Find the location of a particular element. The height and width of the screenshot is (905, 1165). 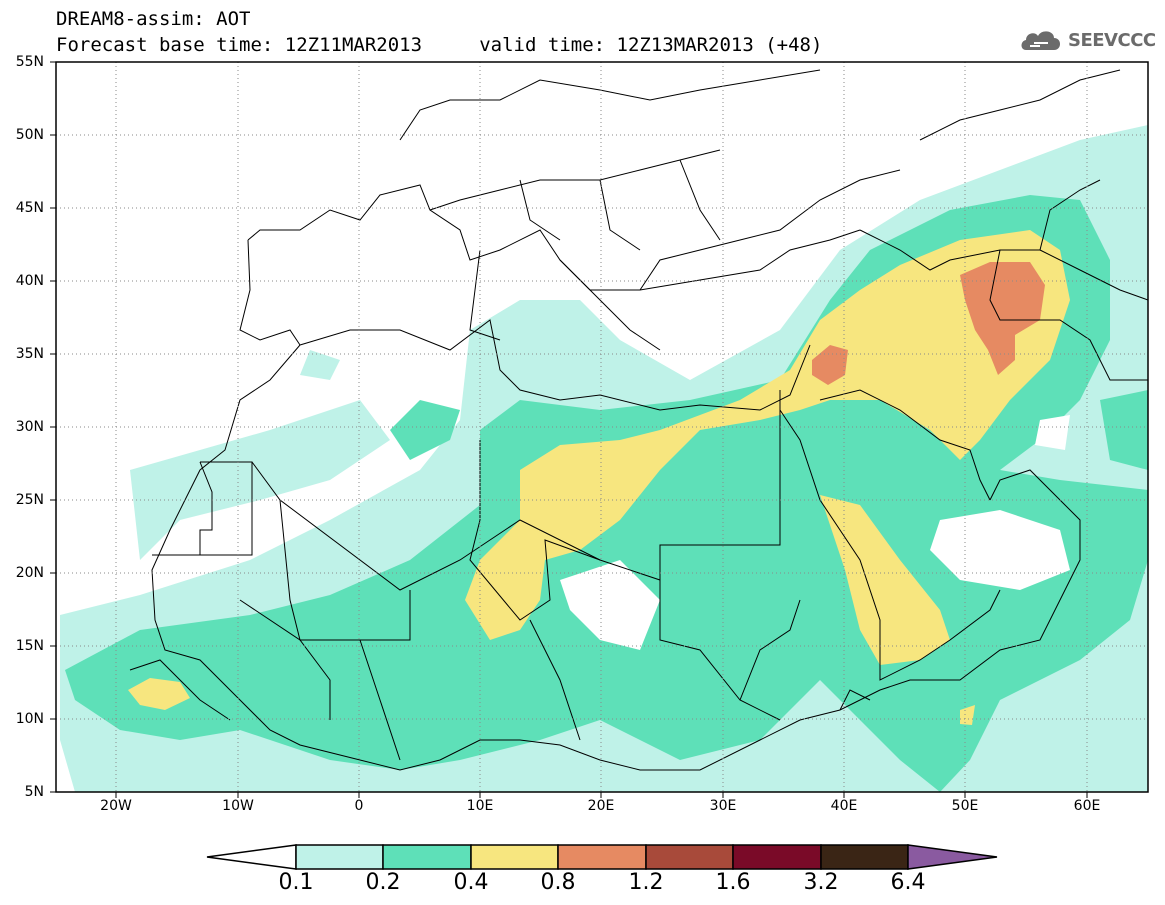

lon-label: 30E is located at coordinates (723, 806).